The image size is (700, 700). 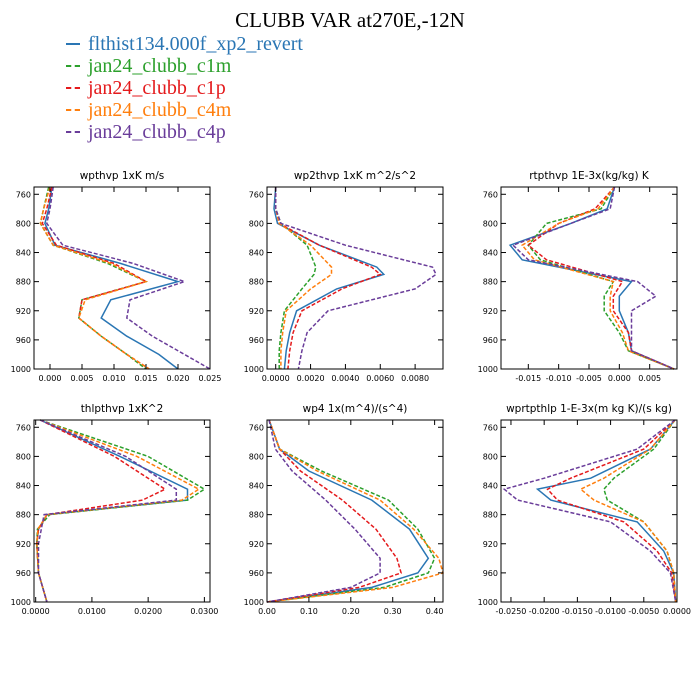 What do you see at coordinates (355, 409) in the screenshot?
I see `panel-title: wp4 1x(m^4)/(s^4)` at bounding box center [355, 409].